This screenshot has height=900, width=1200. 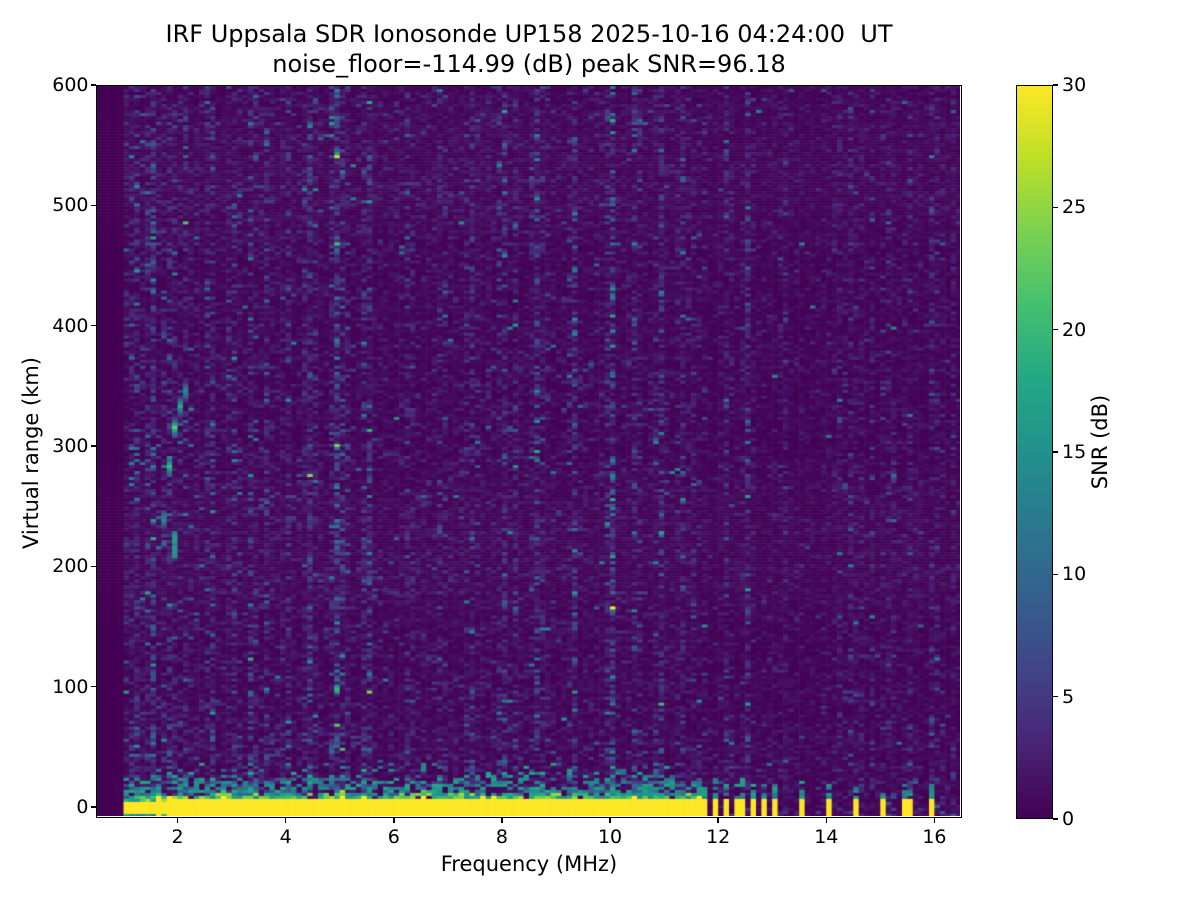 What do you see at coordinates (1068, 819) in the screenshot?
I see `colorbar-tick-label: 0` at bounding box center [1068, 819].